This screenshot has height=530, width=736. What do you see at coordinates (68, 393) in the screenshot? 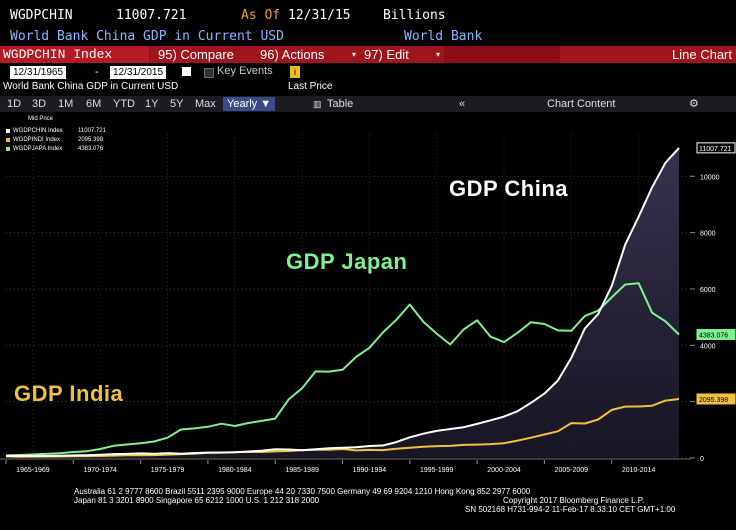
I see `annotation-gdp-india: GDP India` at bounding box center [68, 393].